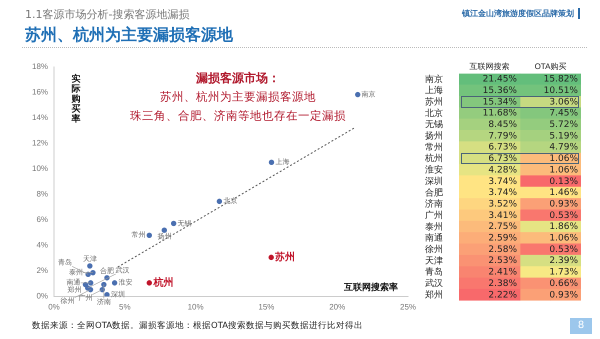 This screenshot has height=339, width=600. What do you see at coordinates (503, 249) in the screenshot?
I see `data-label: 2.58%` at bounding box center [503, 249].